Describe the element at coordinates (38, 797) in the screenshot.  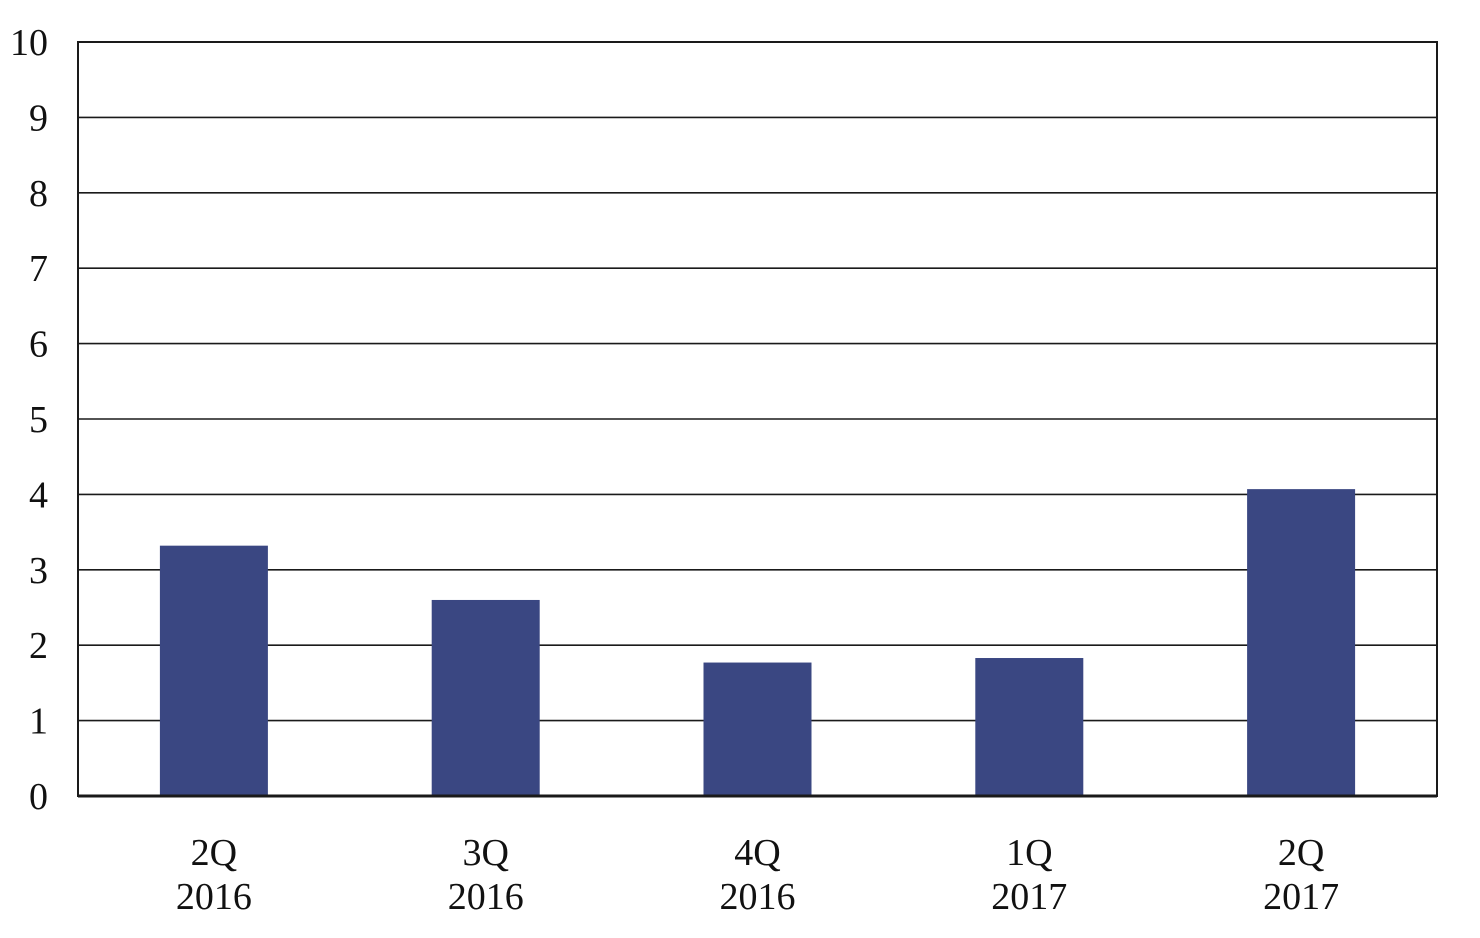
I see `y-tick-label: 0` at that location.